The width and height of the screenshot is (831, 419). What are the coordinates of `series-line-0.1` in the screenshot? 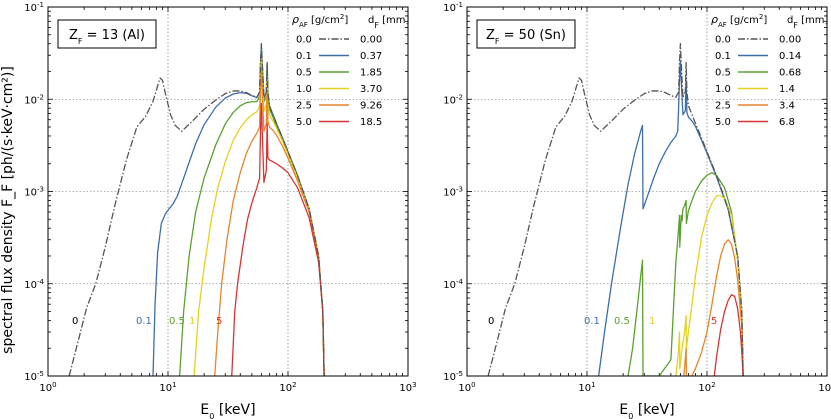 It's located at (670, 218).